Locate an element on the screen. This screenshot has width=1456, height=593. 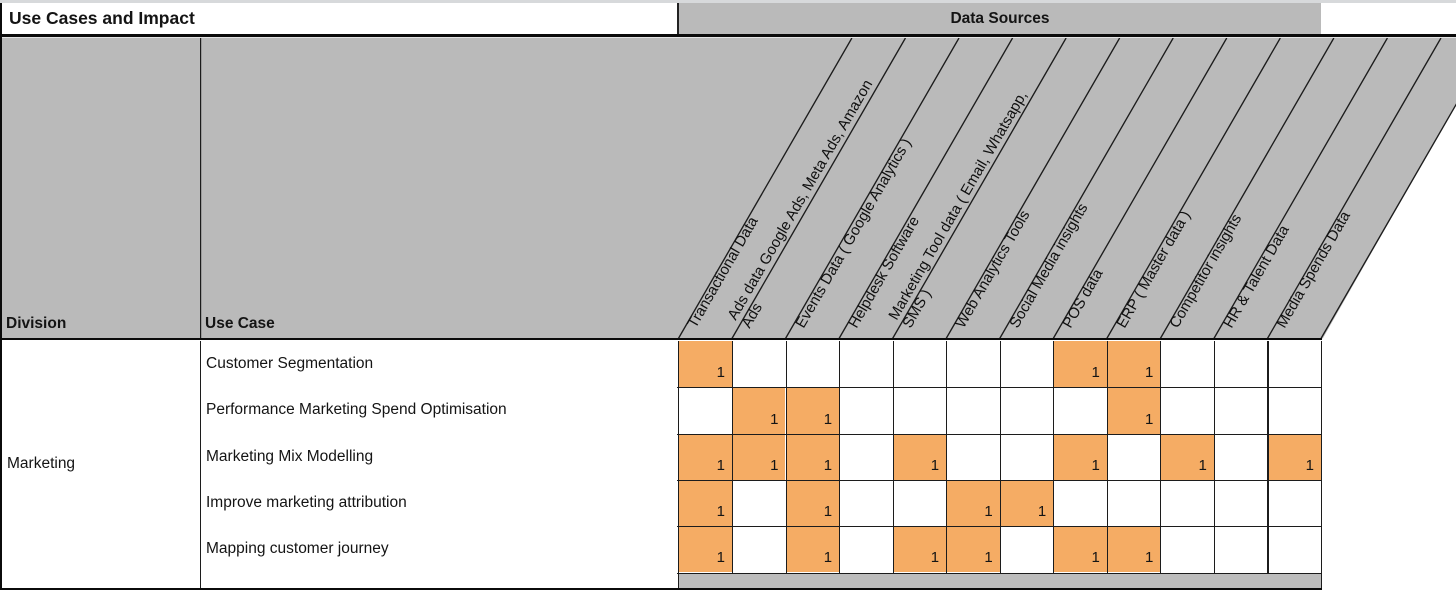
use-case-cell: Performance Marketing Spend Optimisation is located at coordinates (439, 410).